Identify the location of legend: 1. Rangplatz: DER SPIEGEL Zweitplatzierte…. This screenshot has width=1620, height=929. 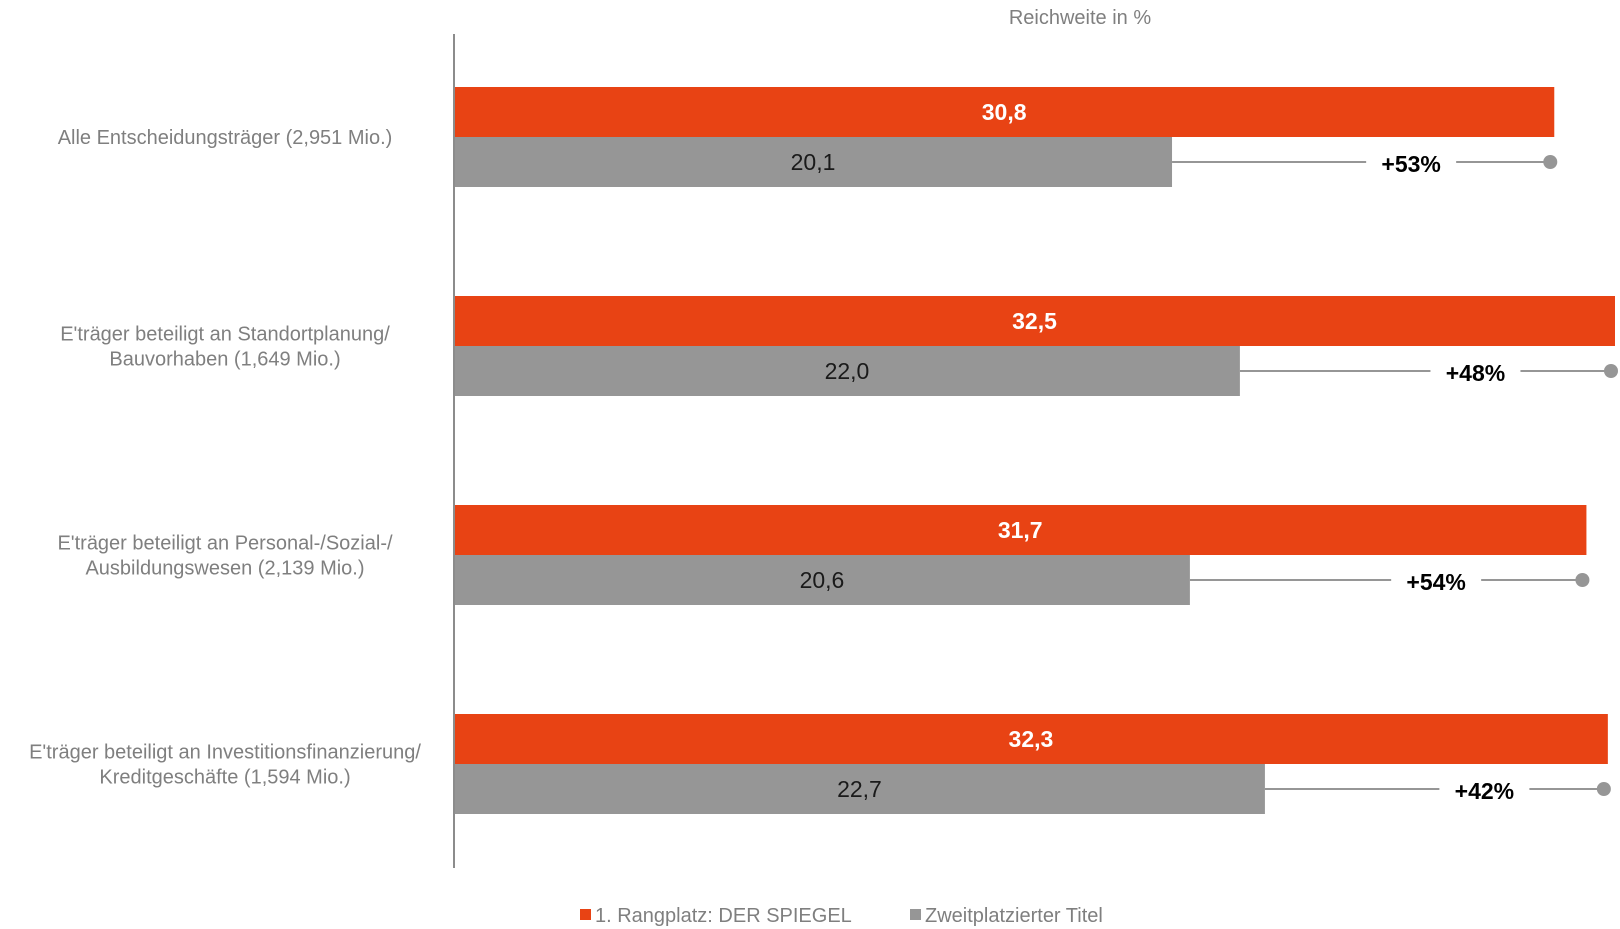
(841, 916).